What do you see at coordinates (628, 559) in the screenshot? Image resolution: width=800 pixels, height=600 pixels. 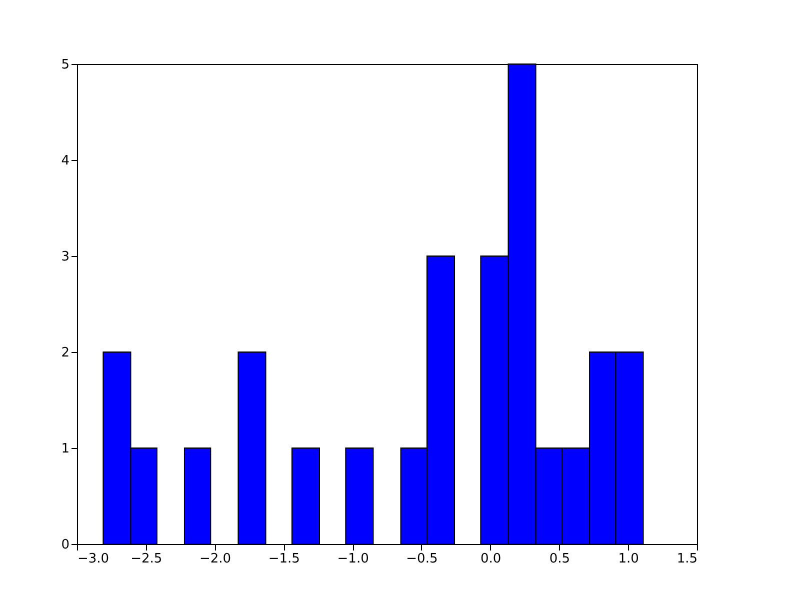 I see `x-tick-label: 1.0` at bounding box center [628, 559].